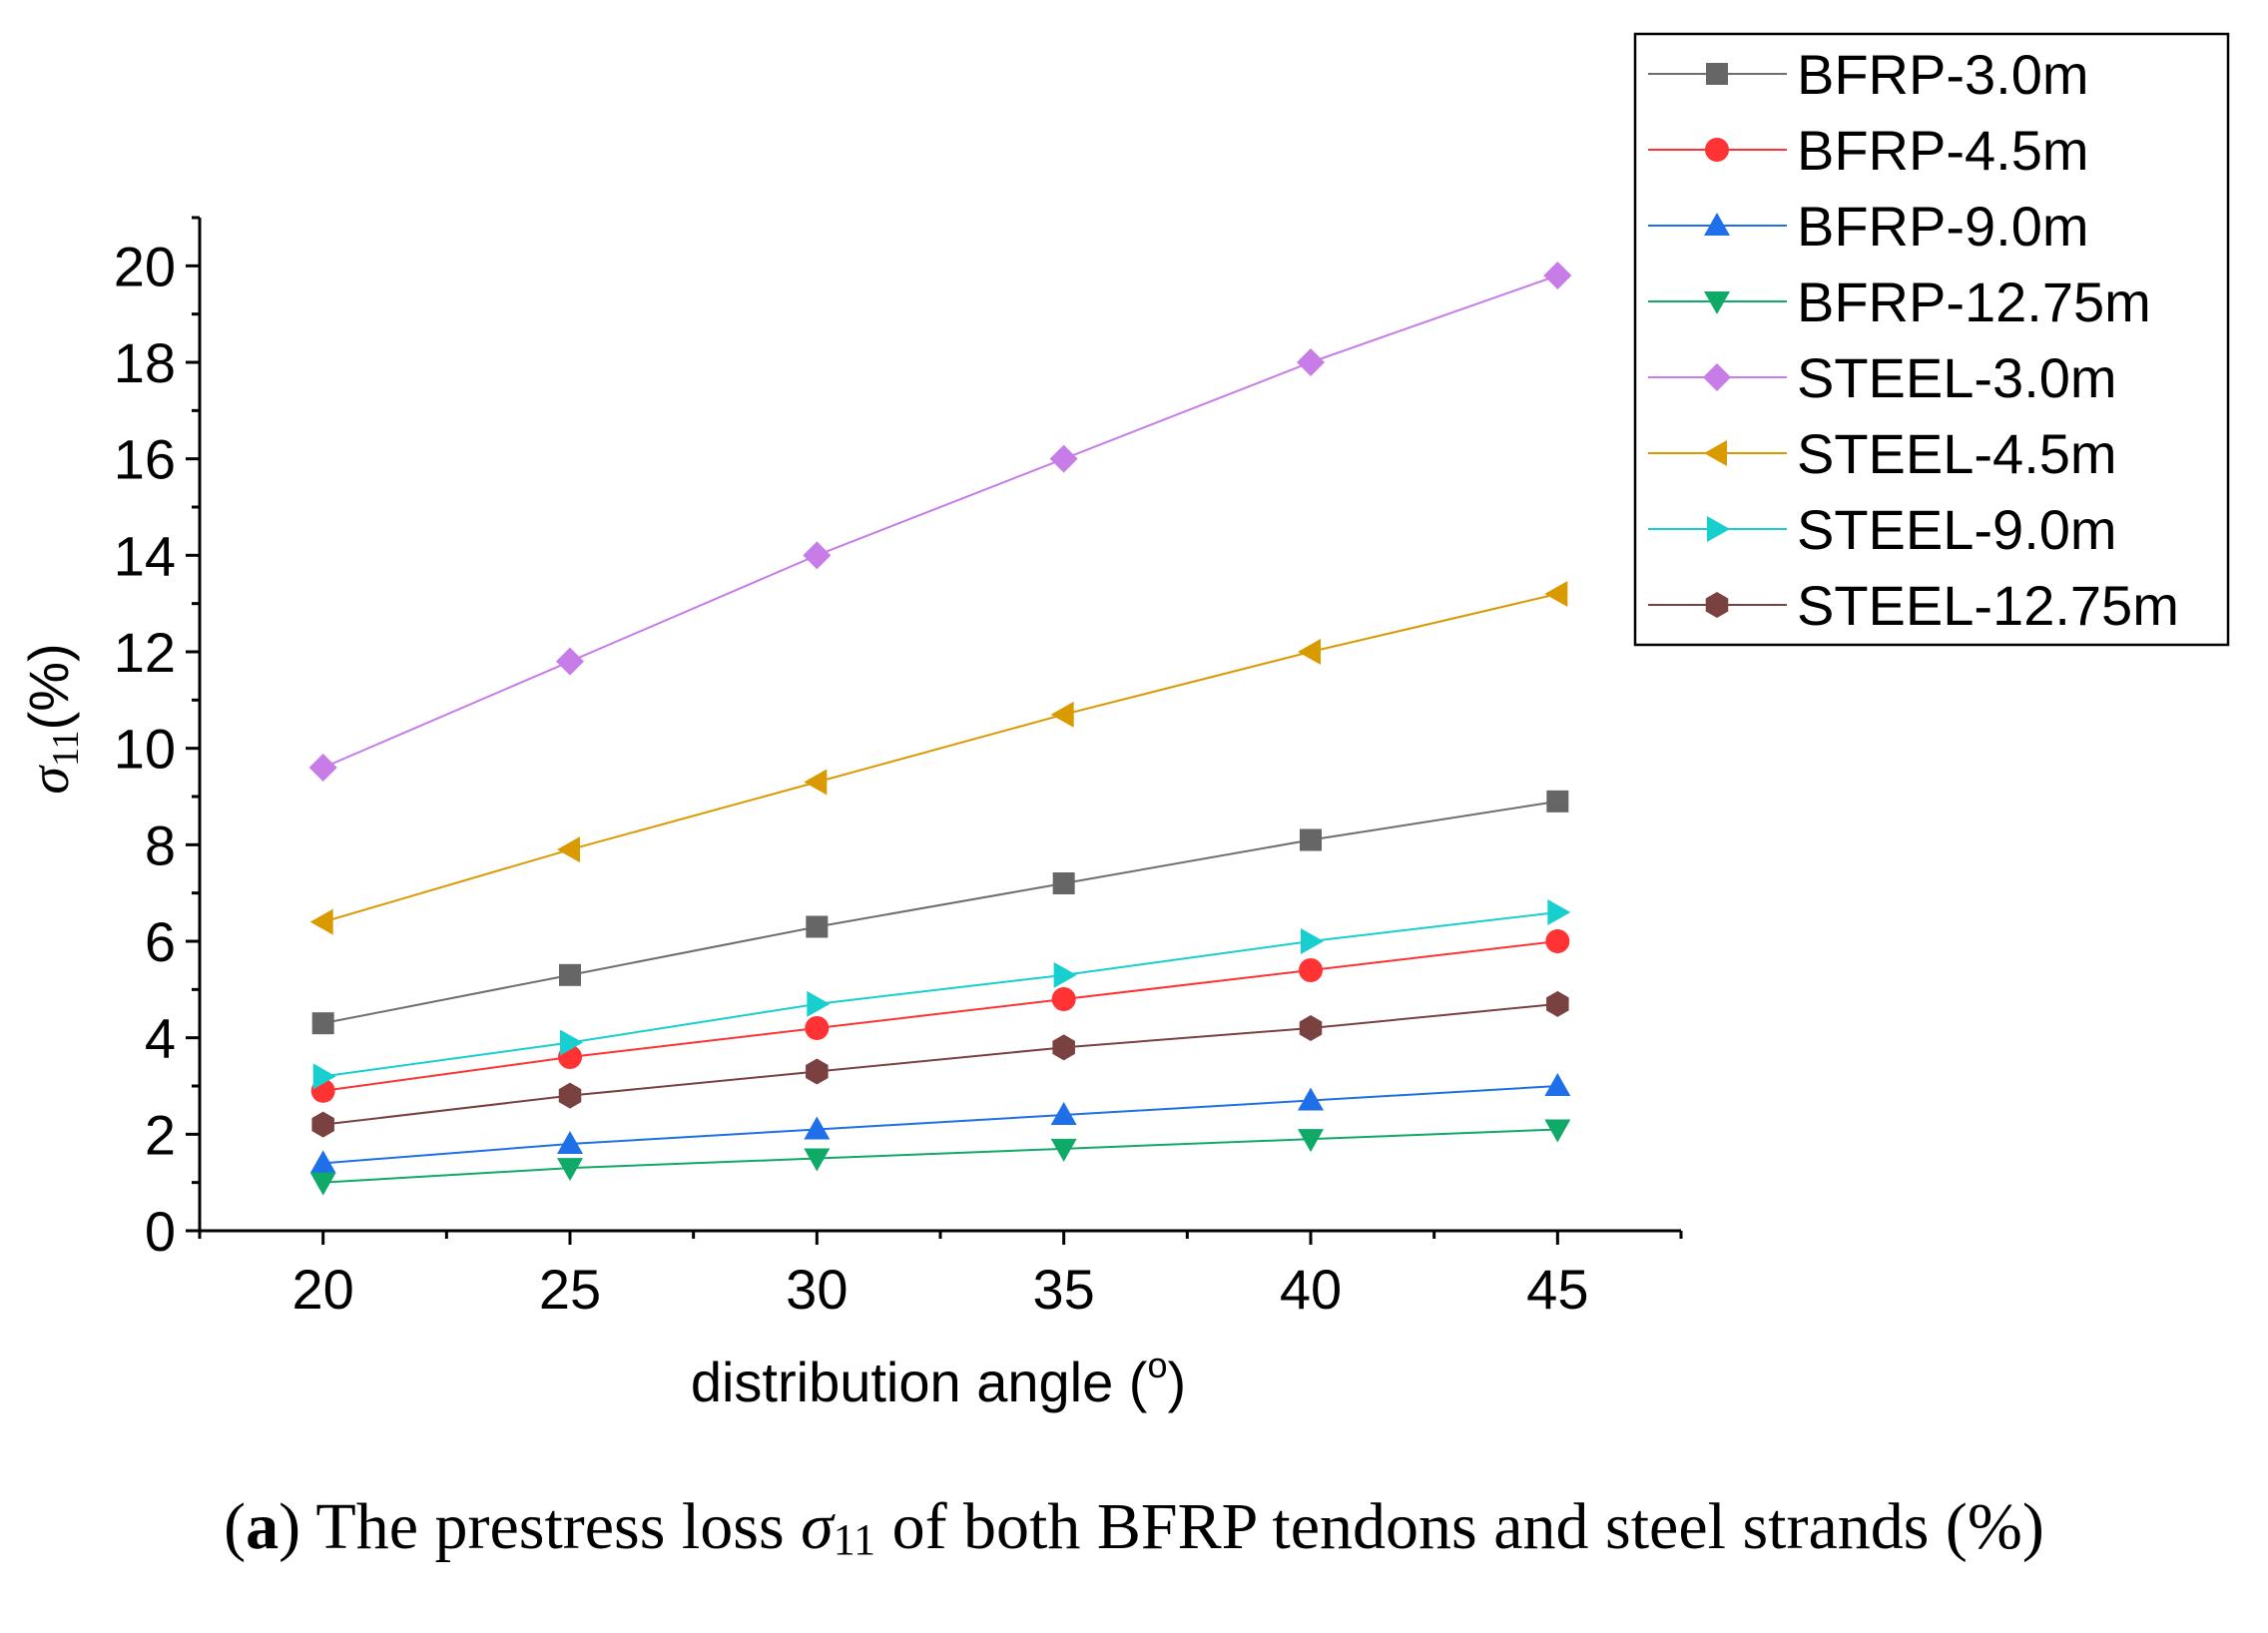 The image size is (2268, 1633). What do you see at coordinates (1957, 453) in the screenshot?
I see `legend-label: STEEL-4.5m` at bounding box center [1957, 453].